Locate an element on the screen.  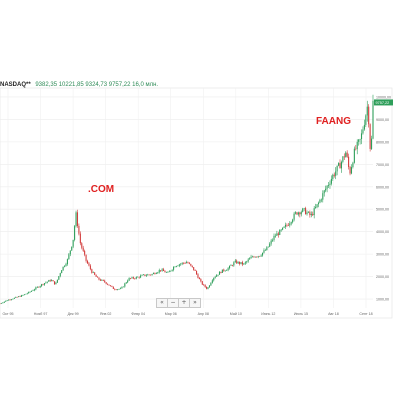
x-tick-label: Июль 15 is located at coordinates (301, 314).